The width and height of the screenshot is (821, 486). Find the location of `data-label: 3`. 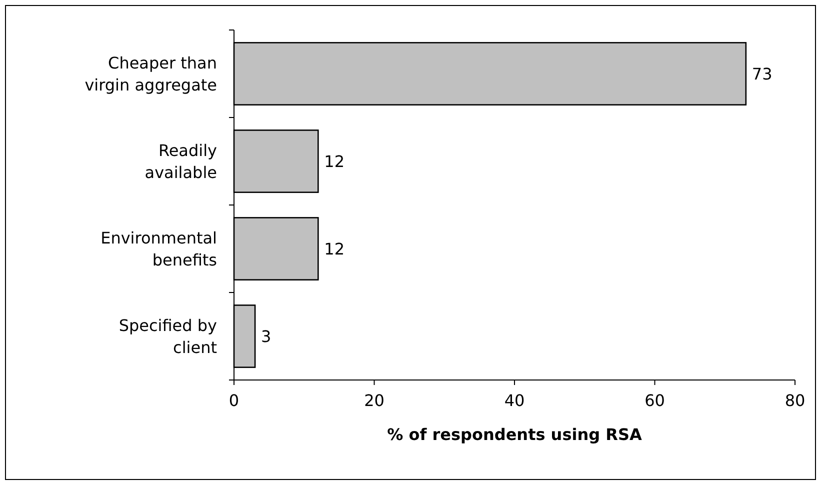

data-label: 3 is located at coordinates (266, 336).